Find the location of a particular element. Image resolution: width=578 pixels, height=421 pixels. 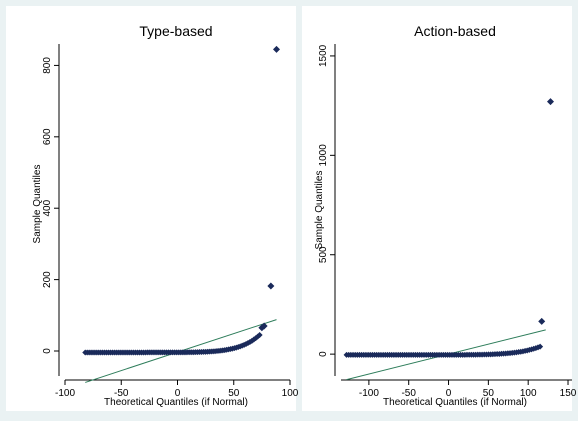

type-based-title: Type-based is located at coordinates (175, 31).